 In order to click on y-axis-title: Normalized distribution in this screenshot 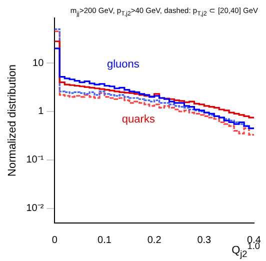, I will do `click(12, 120)`.